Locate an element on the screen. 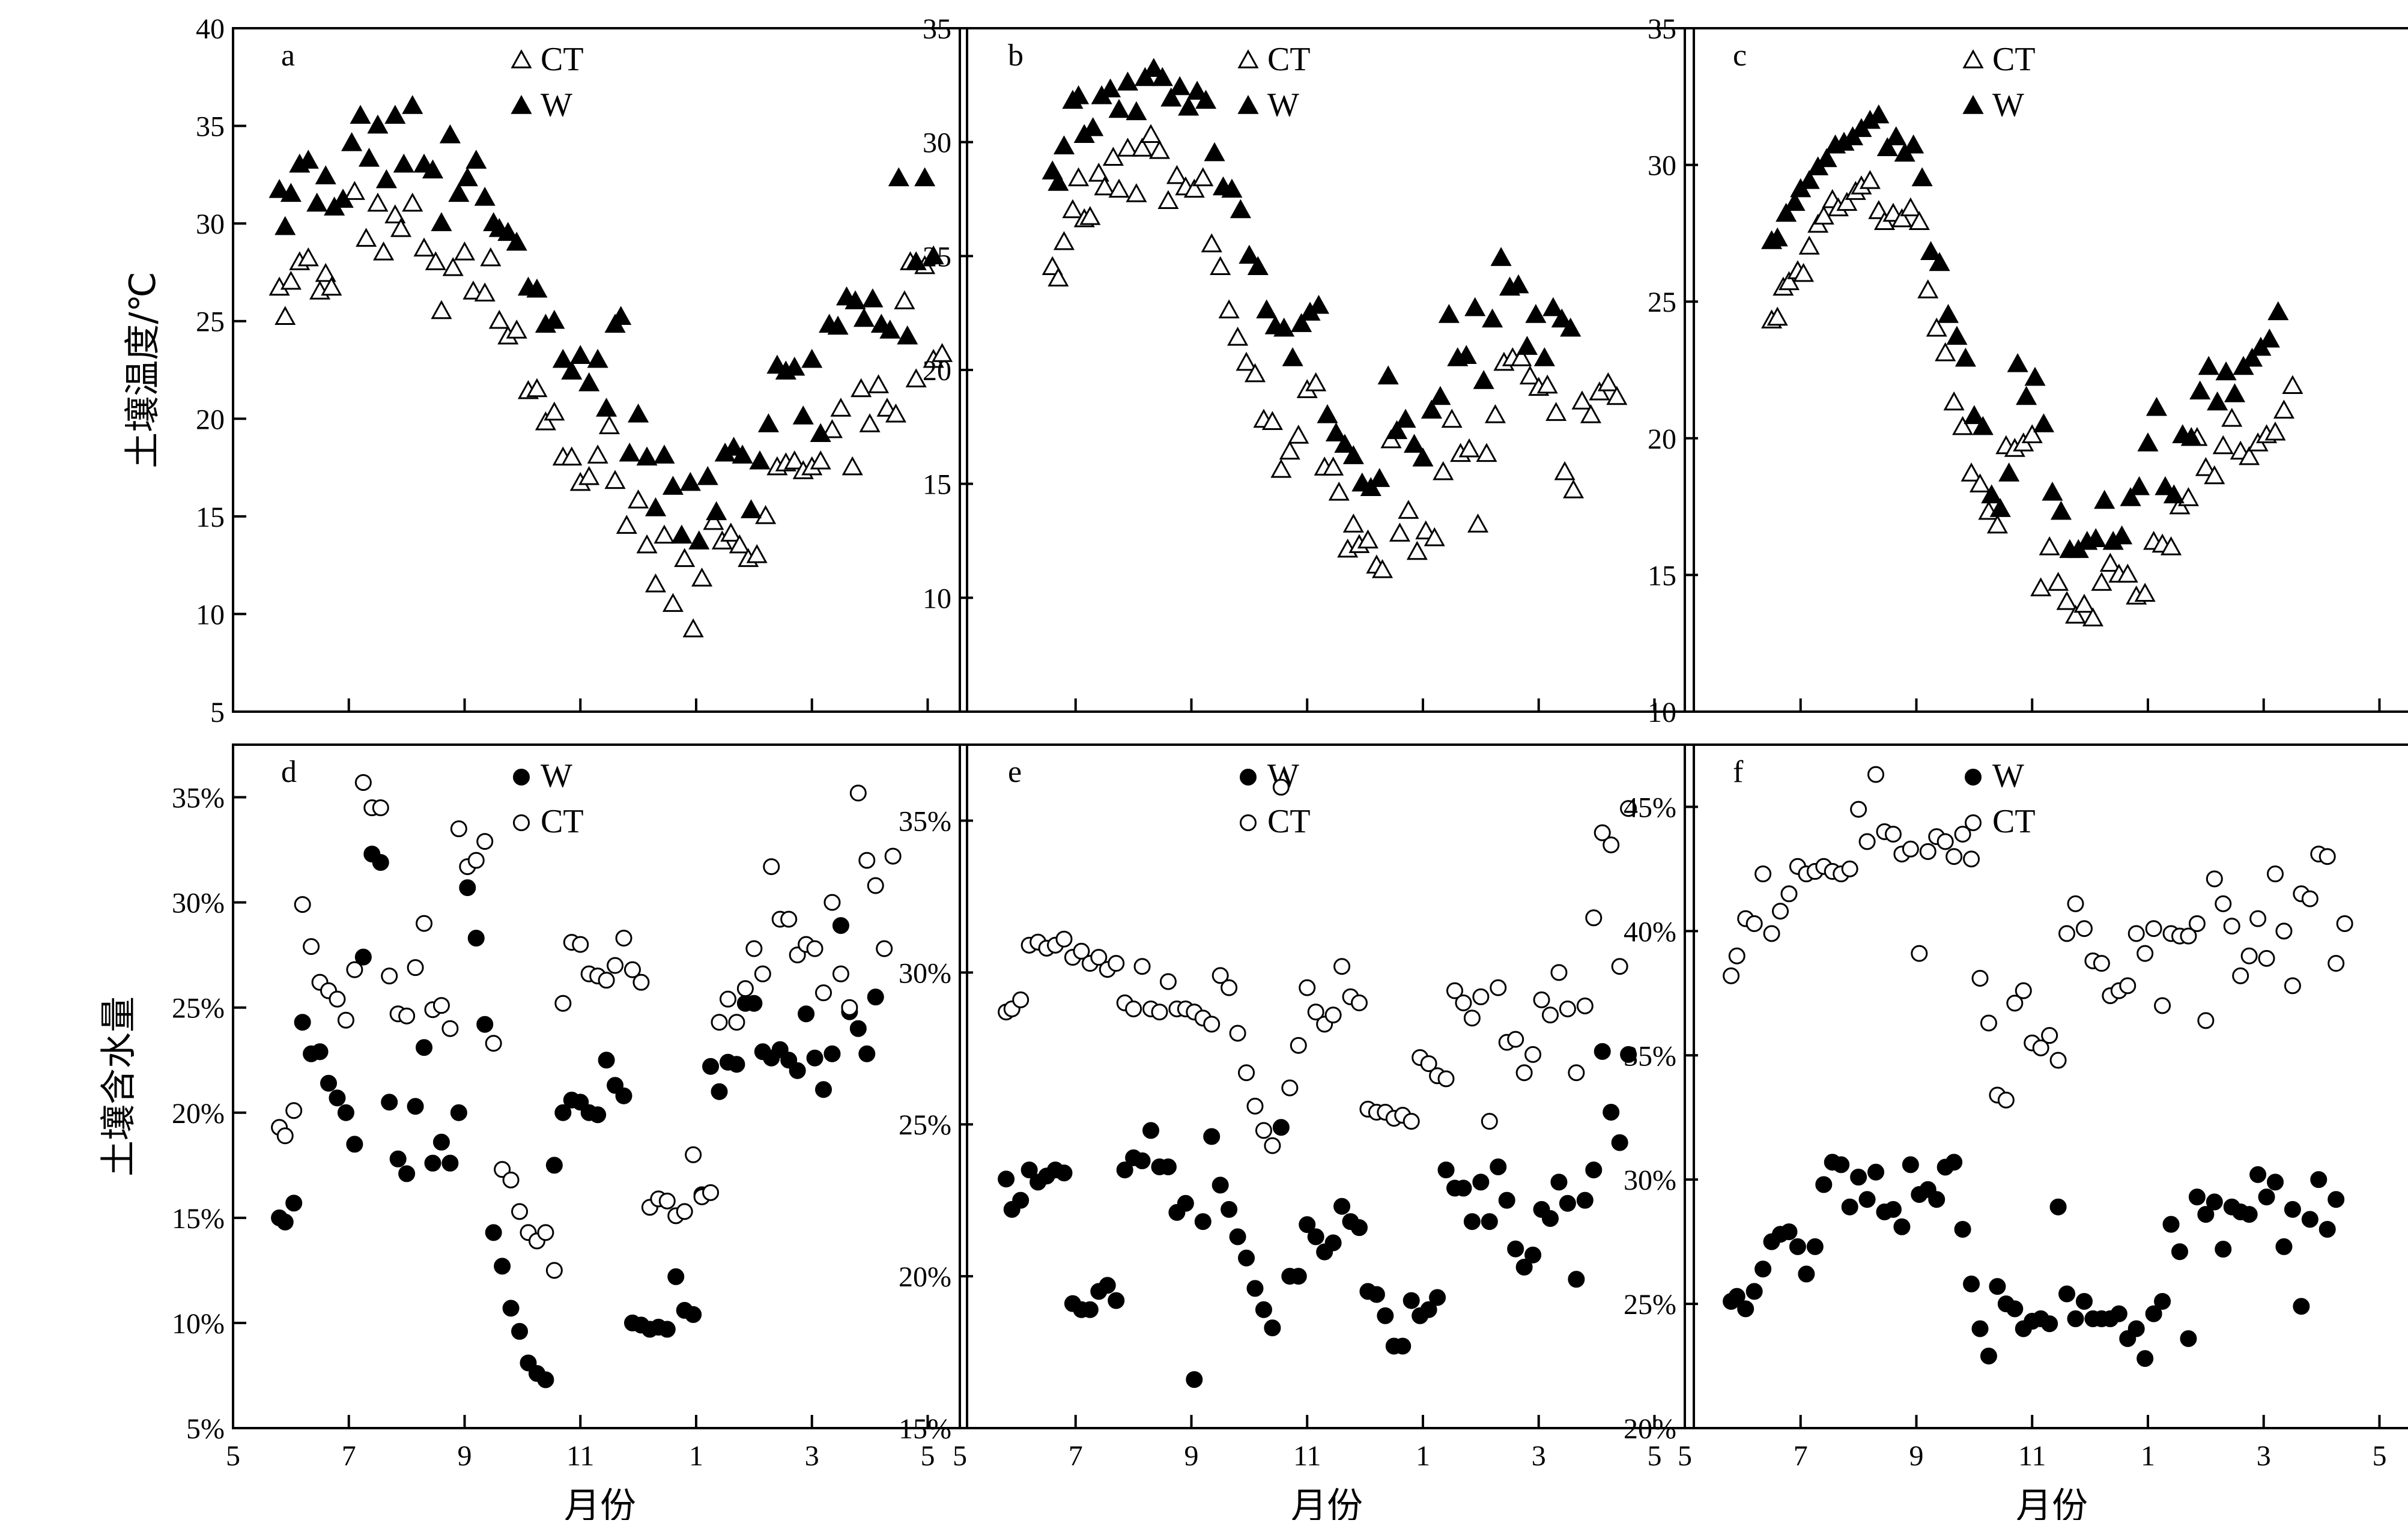 This screenshot has height=1523, width=2408. series-ct is located at coordinates (2032, 398).